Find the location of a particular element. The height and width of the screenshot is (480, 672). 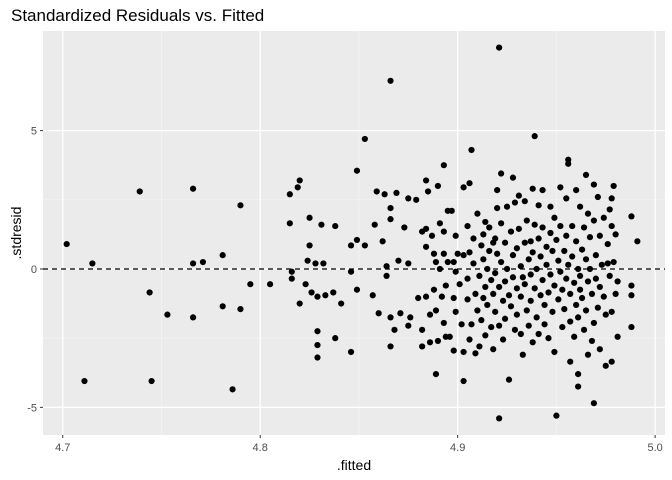

x-axis-title: .fitted is located at coordinates (354, 465).